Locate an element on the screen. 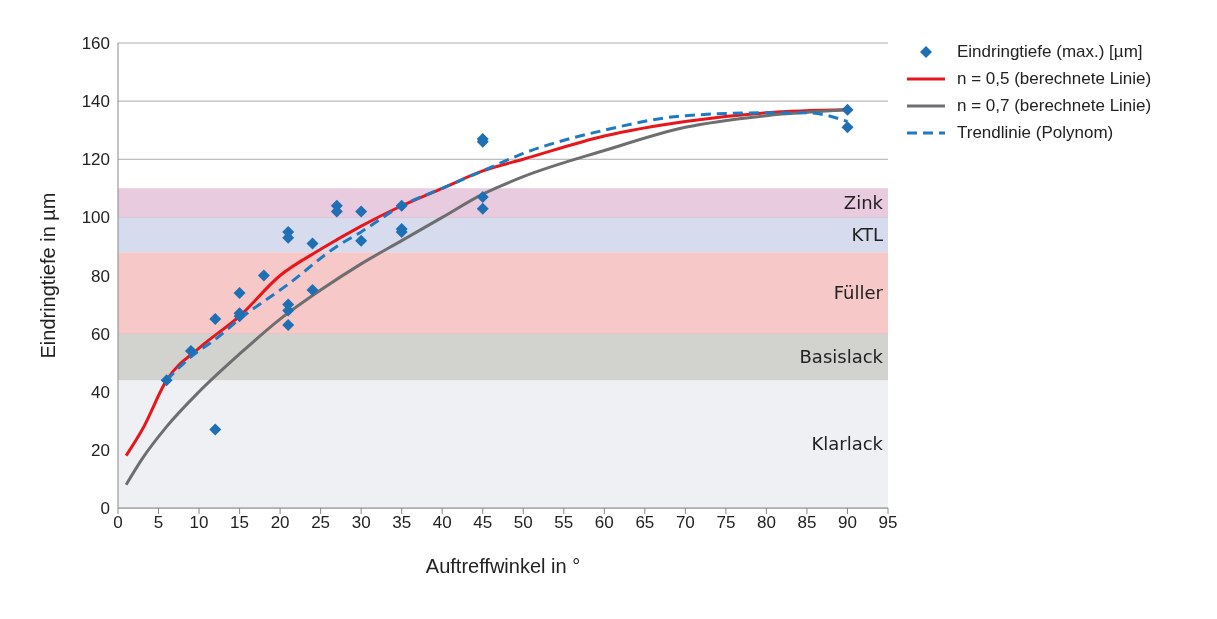 Image resolution: width=1217 pixels, height=619 pixels. y-tick-label: 160 is located at coordinates (95, 44).